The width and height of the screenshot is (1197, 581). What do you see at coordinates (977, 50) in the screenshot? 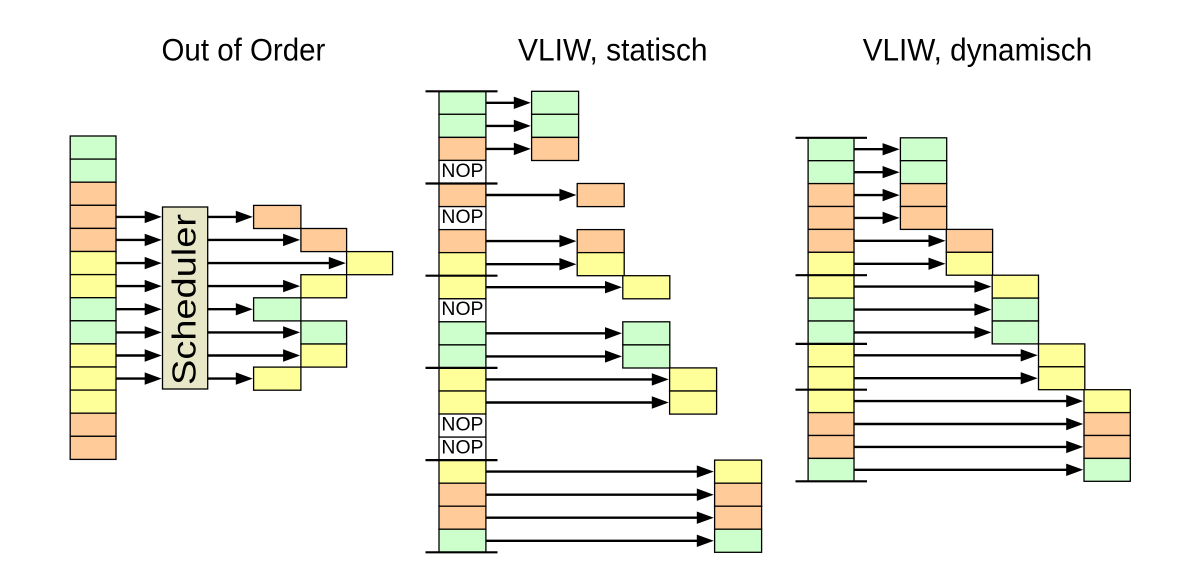
I see `svg-text: VLIW, dynamisch` at bounding box center [977, 50].